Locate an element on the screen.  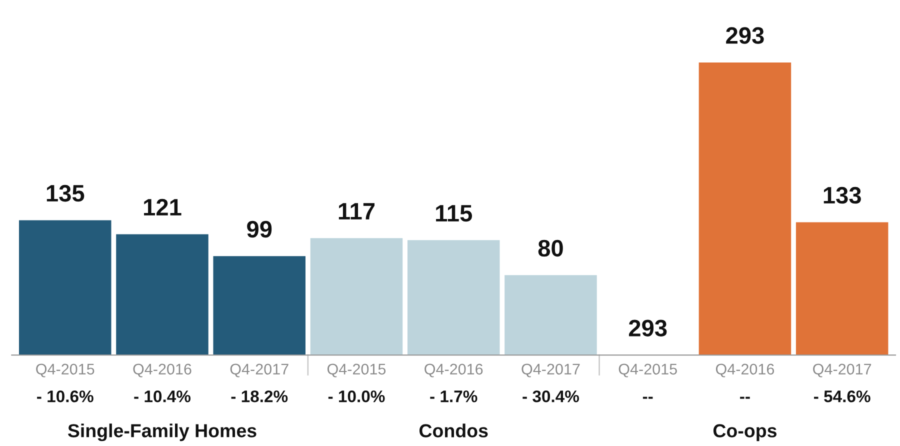
data-label: 133 is located at coordinates (842, 195).